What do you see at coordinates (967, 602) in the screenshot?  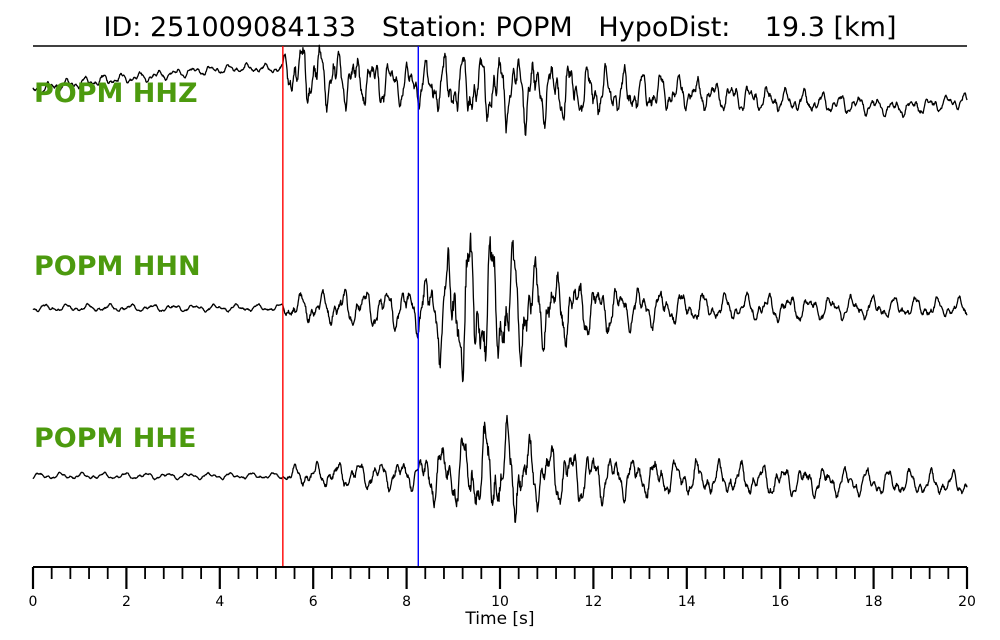 I see `x-tick-label: 20` at bounding box center [967, 602].